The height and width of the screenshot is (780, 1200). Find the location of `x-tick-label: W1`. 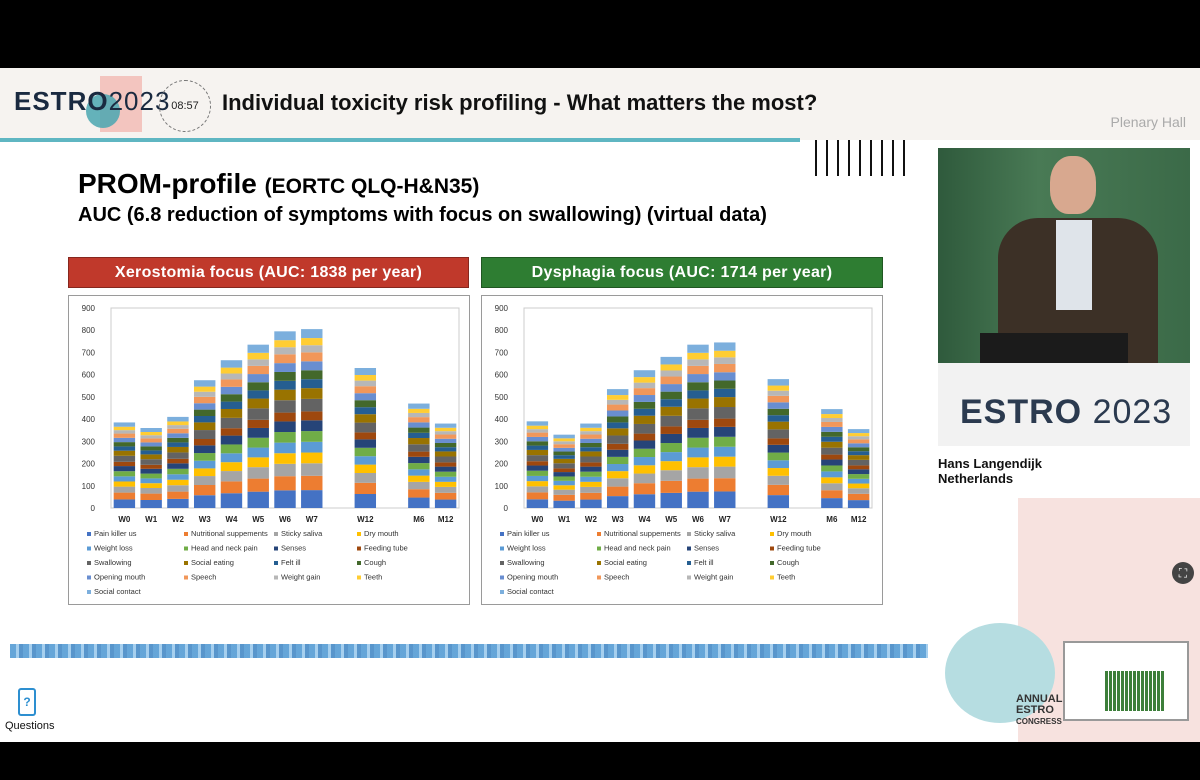

x-tick-label: W1 is located at coordinates (151, 519).